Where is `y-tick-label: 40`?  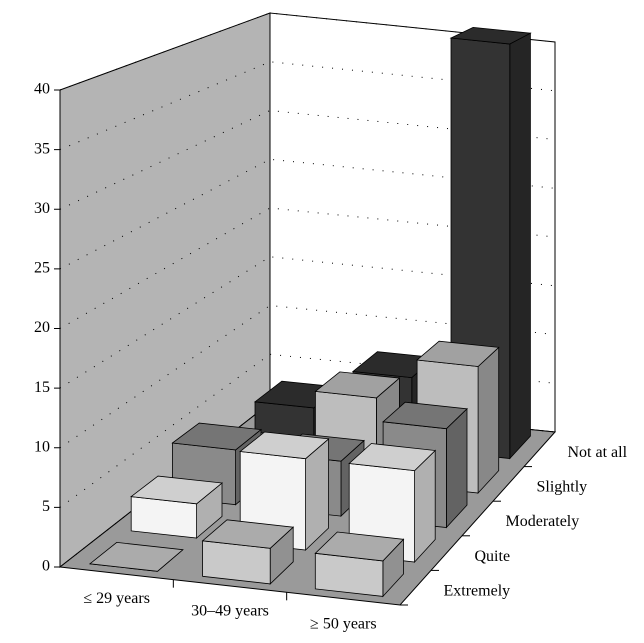 y-tick-label: 40 is located at coordinates (42, 89).